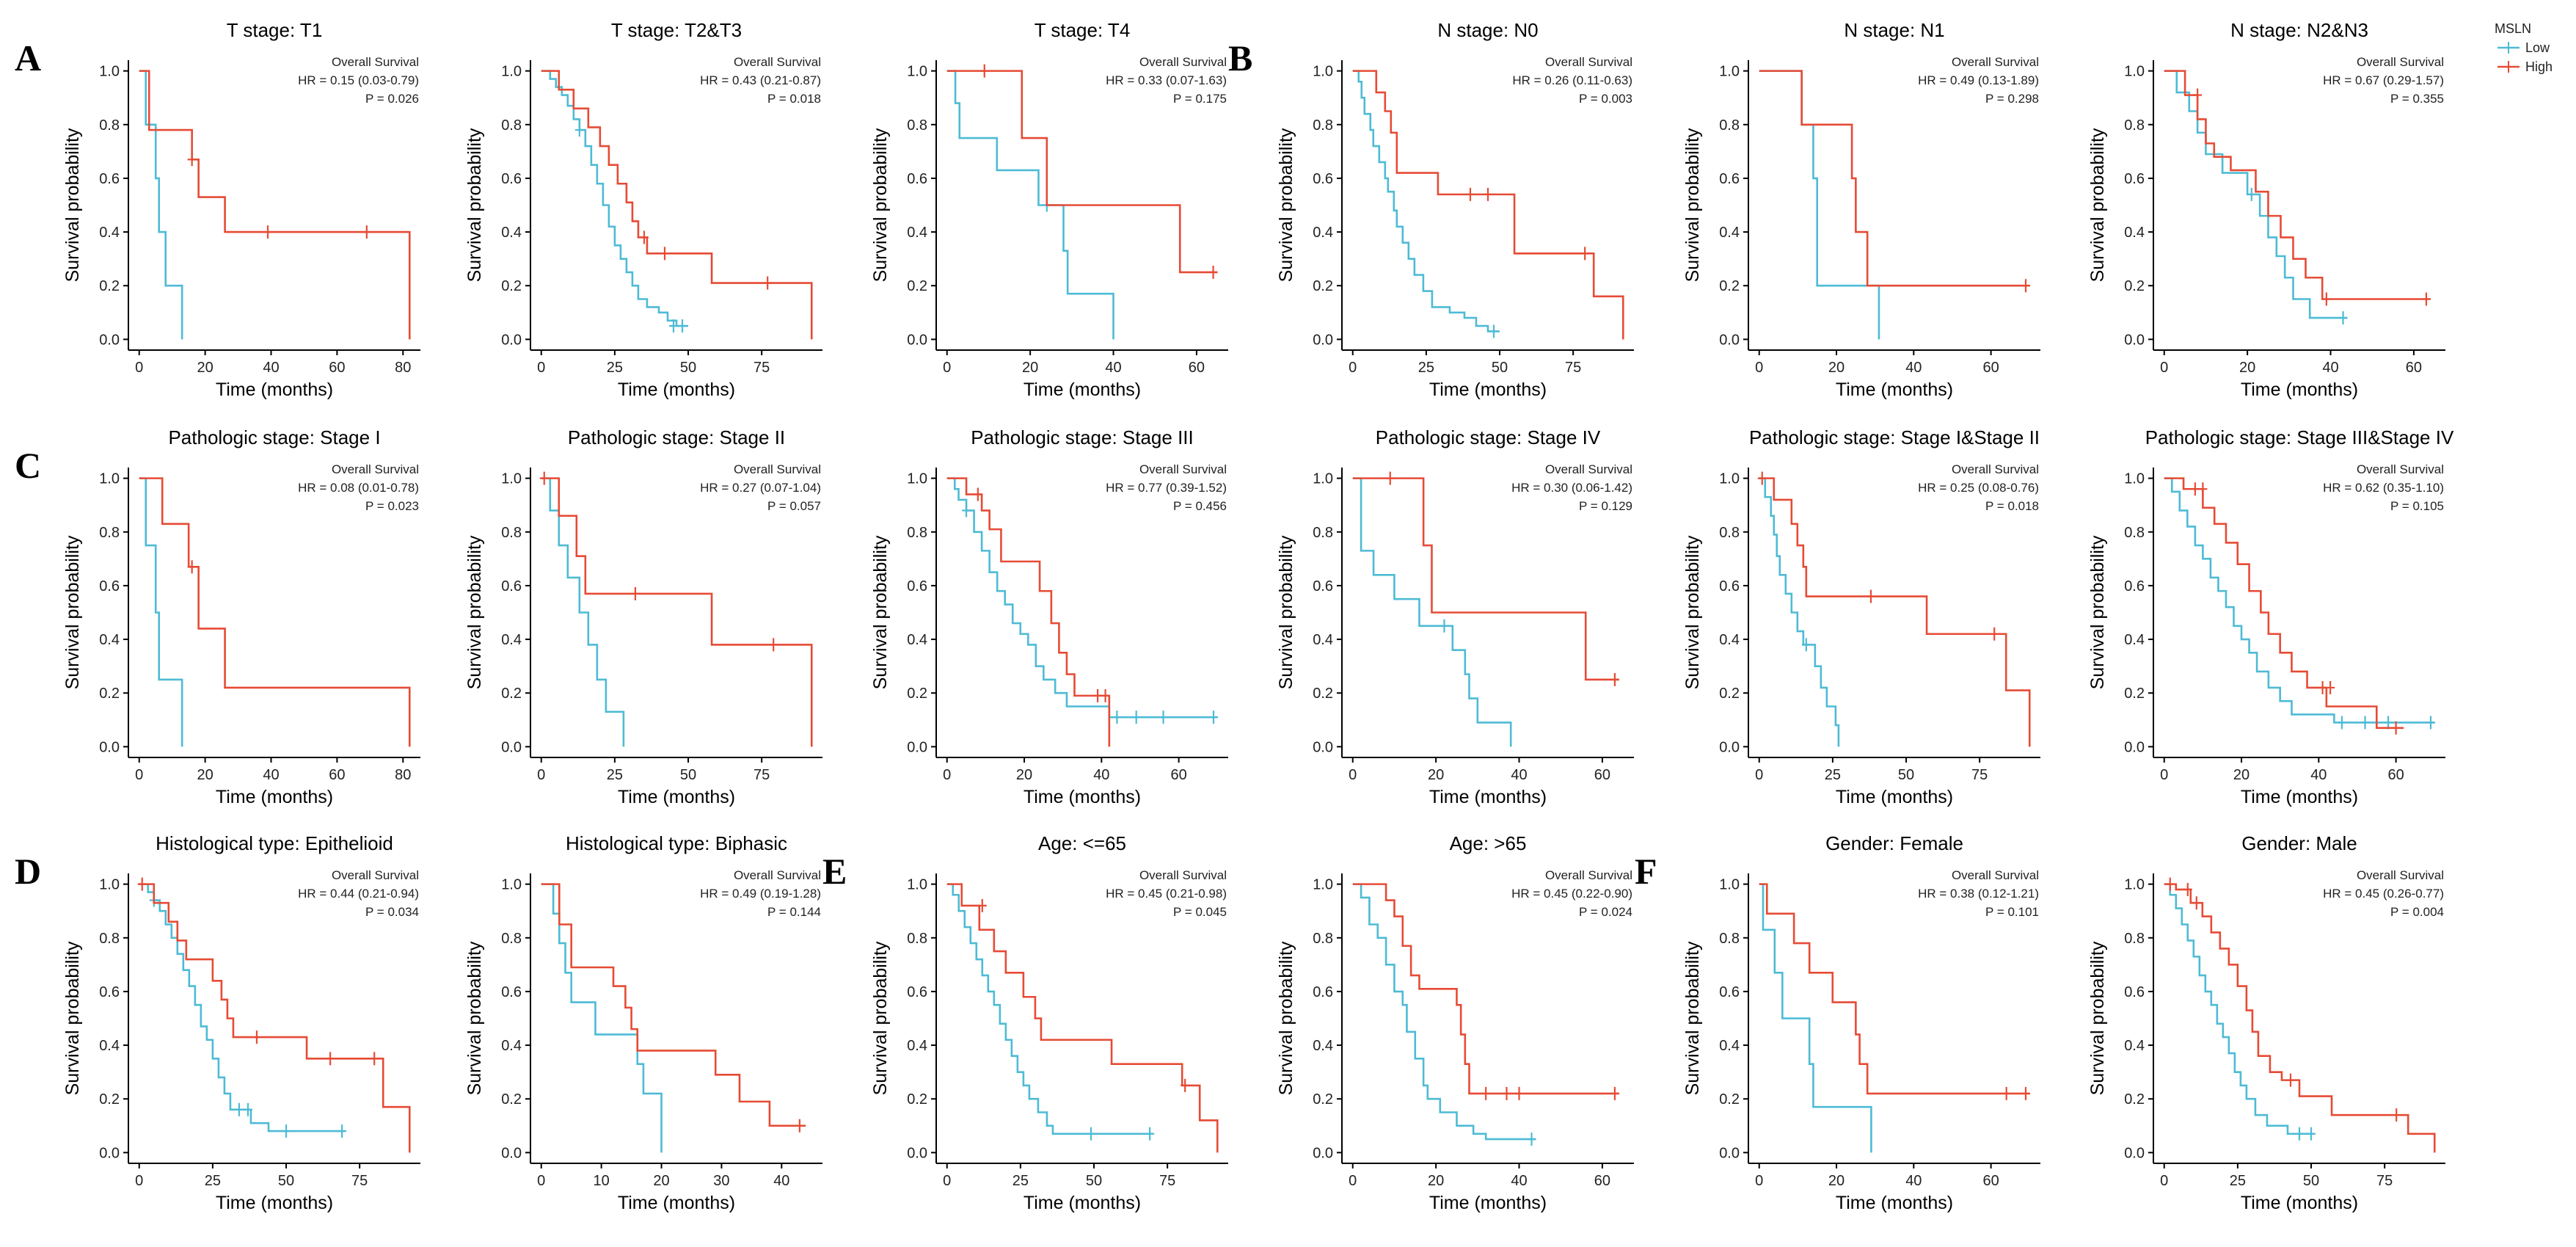 This screenshot has height=1247, width=2576. I want to click on p-value: P = 0.023, so click(392, 506).